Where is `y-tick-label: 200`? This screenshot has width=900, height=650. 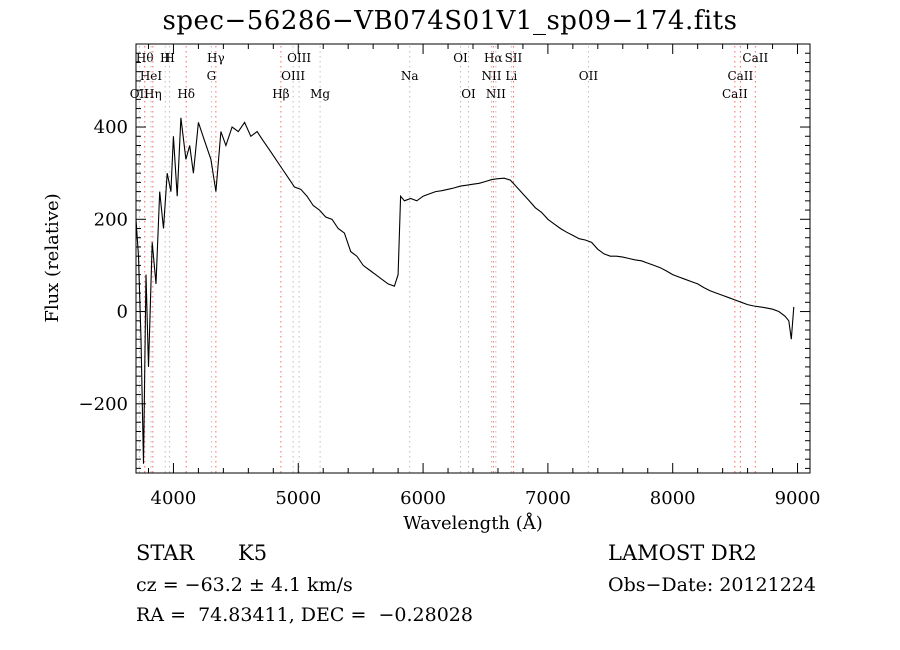 y-tick-label: 200 is located at coordinates (111, 219).